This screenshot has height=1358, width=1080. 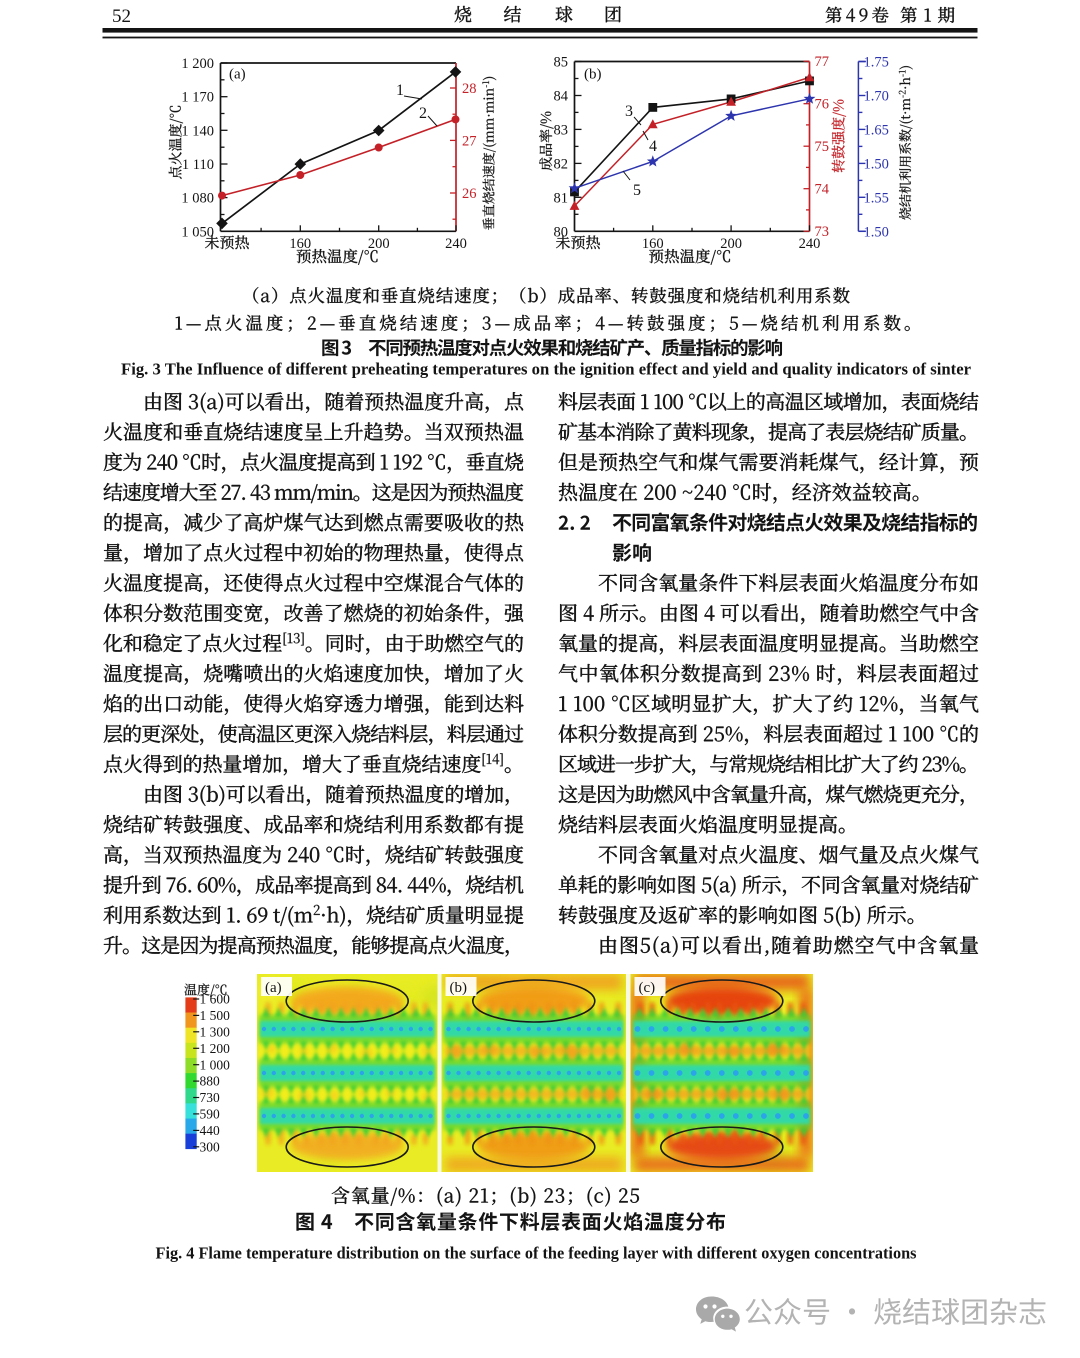 What do you see at coordinates (629, 111) in the screenshot?
I see `svg-text: 3` at bounding box center [629, 111].